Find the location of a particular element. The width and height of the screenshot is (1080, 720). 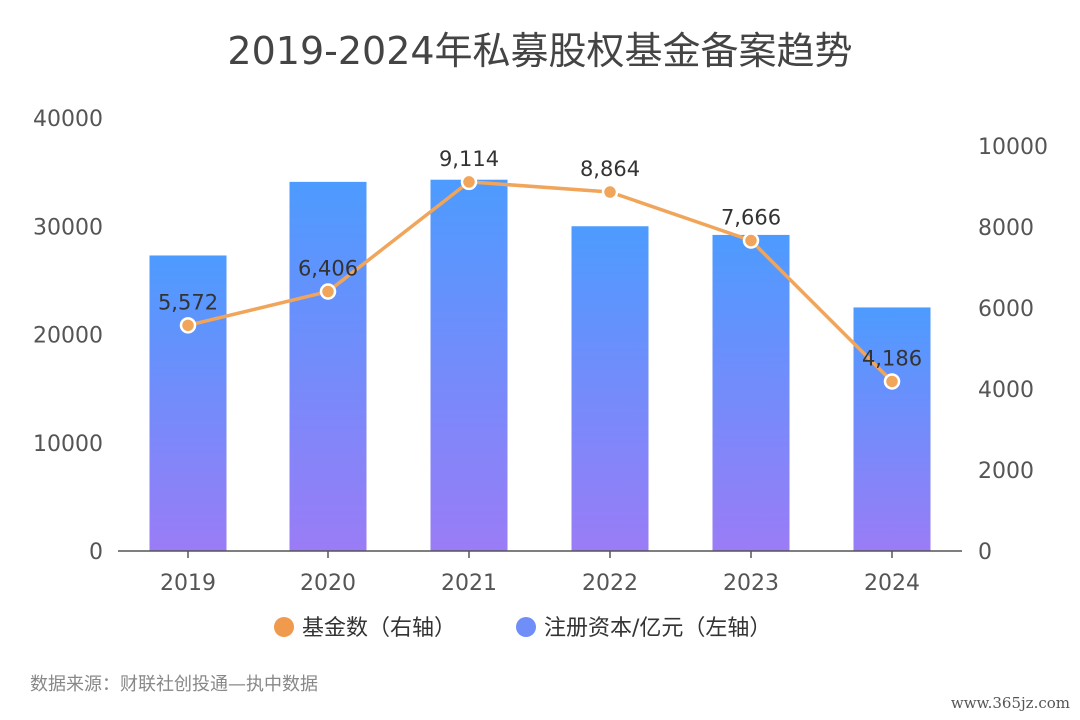

right-tick-label: 2000 is located at coordinates (1006, 471).